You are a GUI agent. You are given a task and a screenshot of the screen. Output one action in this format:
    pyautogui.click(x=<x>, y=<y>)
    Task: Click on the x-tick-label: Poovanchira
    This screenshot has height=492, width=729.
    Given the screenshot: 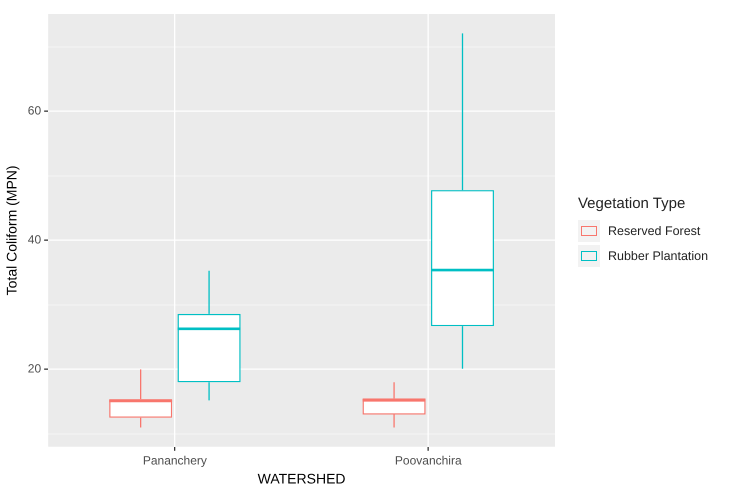 What is the action you would take?
    pyautogui.click(x=428, y=460)
    